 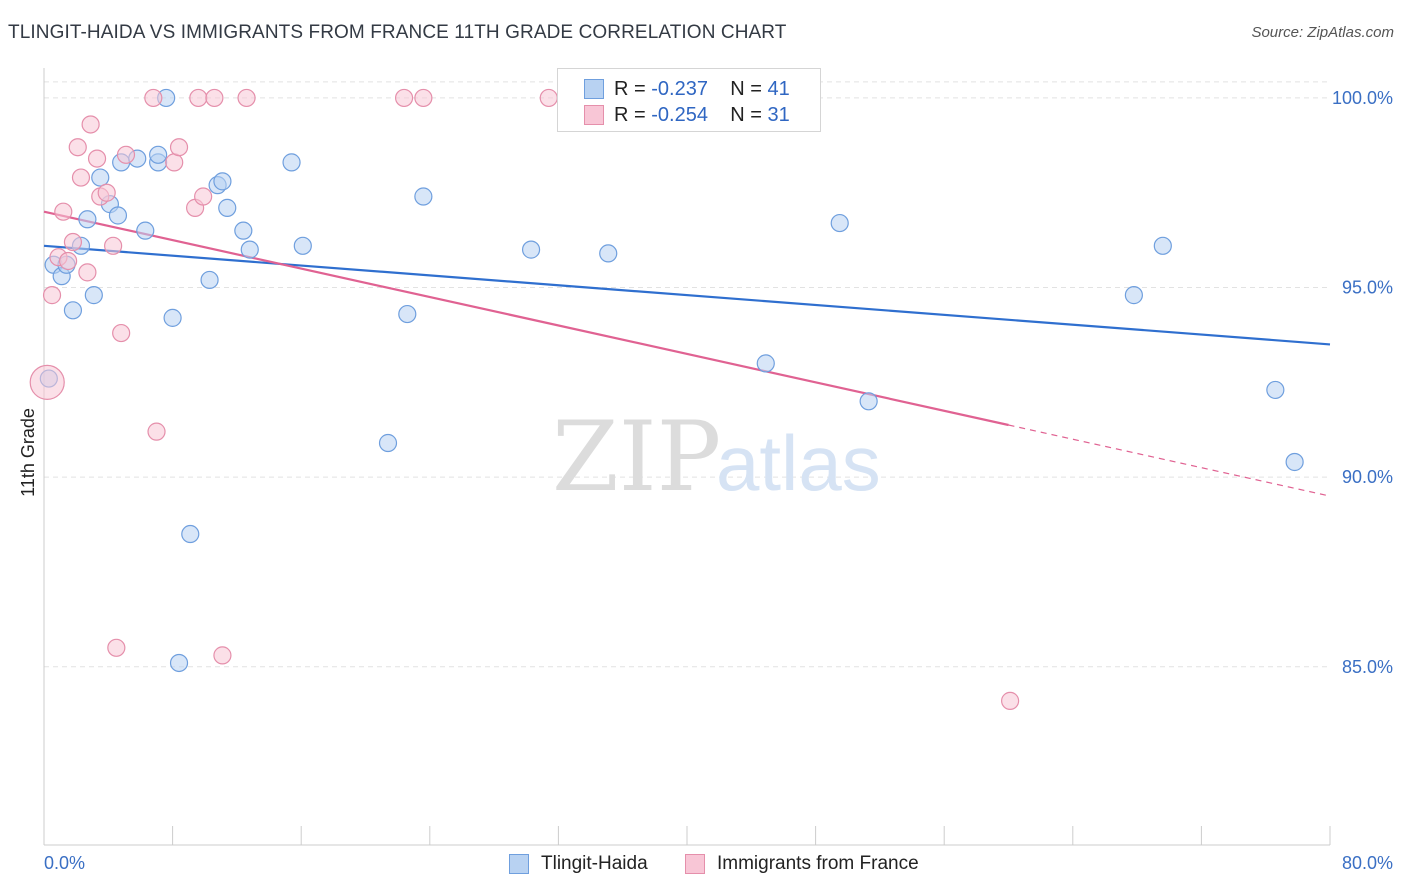 I want to click on watermark-zip: ZIP, so click(x=636, y=457).